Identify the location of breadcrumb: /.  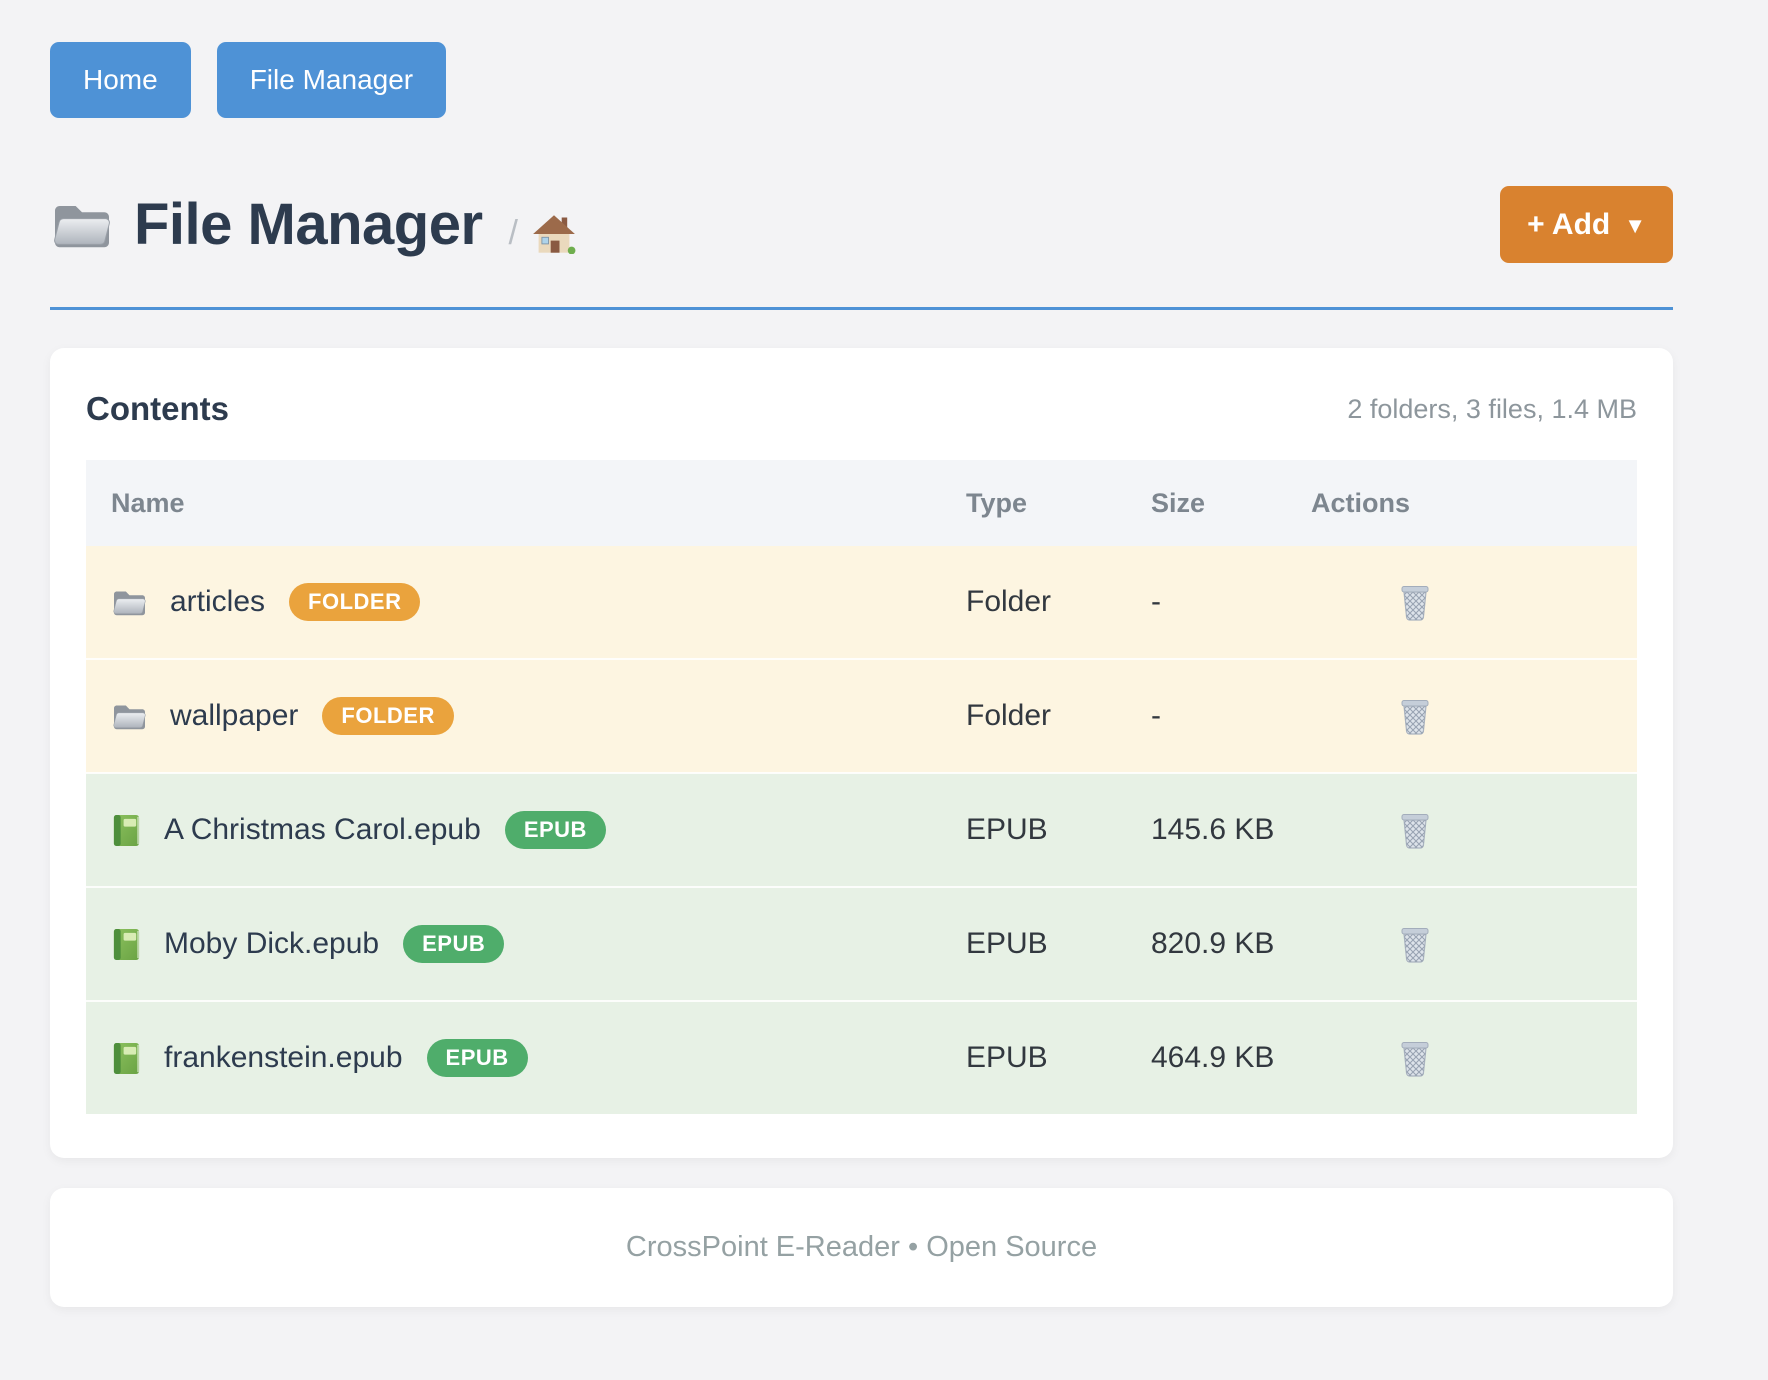
(542, 234).